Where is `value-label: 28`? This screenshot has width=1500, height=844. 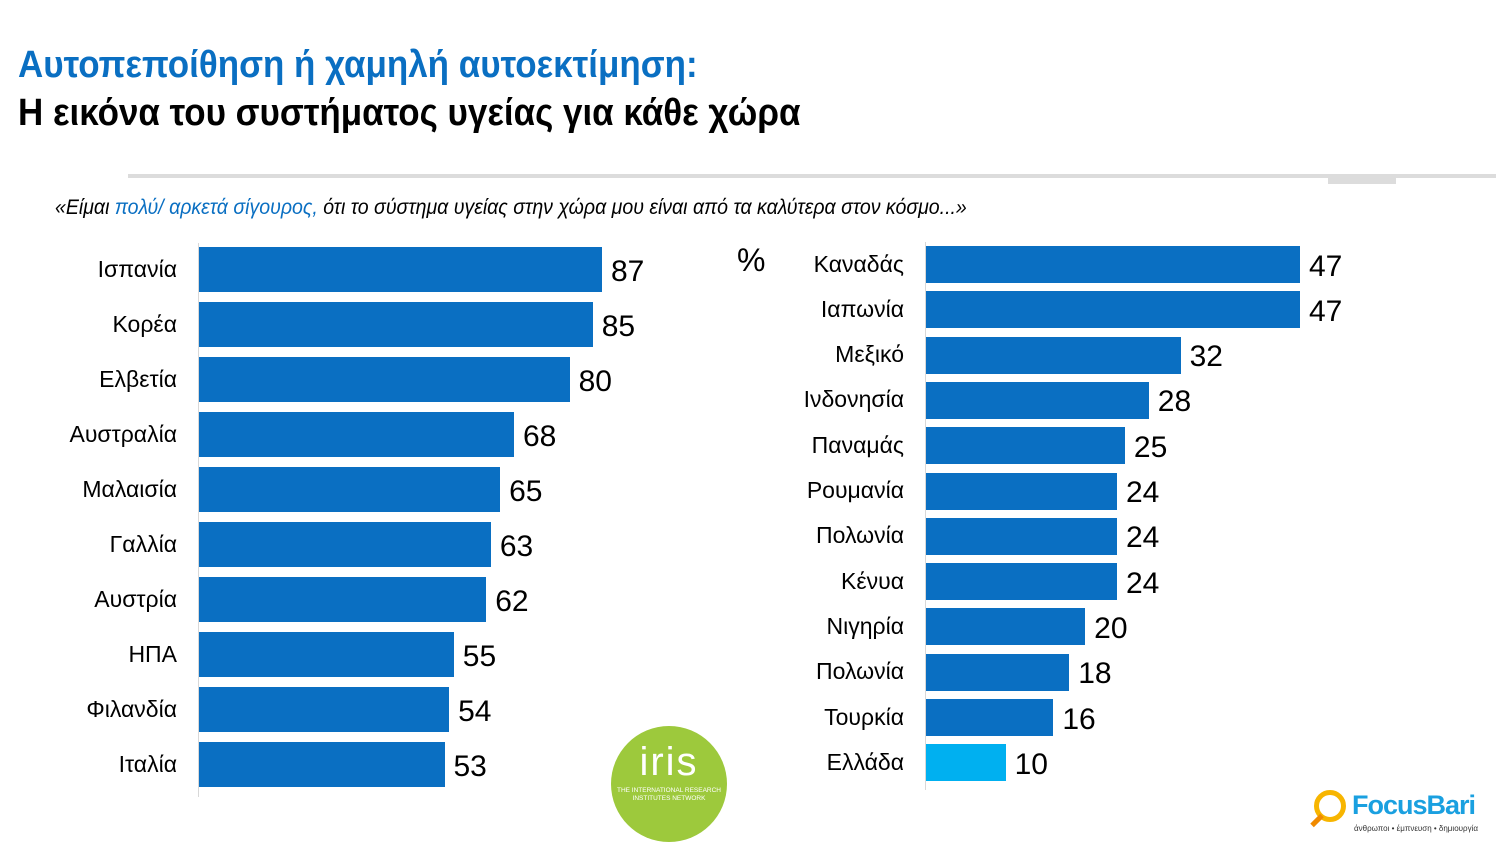
value-label: 28 is located at coordinates (1174, 402).